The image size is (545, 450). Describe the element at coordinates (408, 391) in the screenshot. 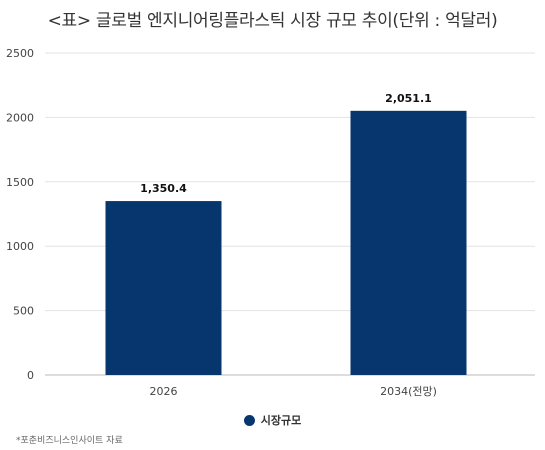

I see `x-tick-label: 2034(전망)` at that location.